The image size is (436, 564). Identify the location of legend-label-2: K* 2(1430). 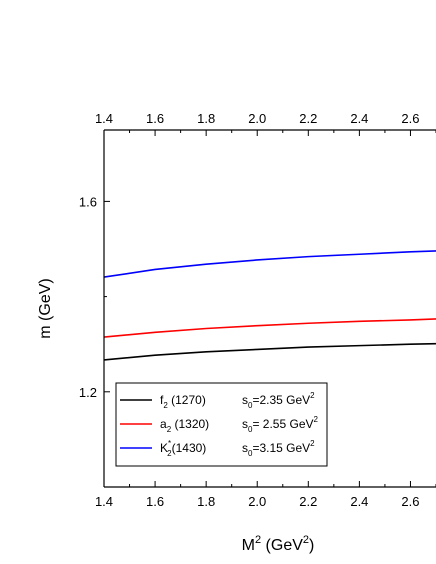
(183, 448).